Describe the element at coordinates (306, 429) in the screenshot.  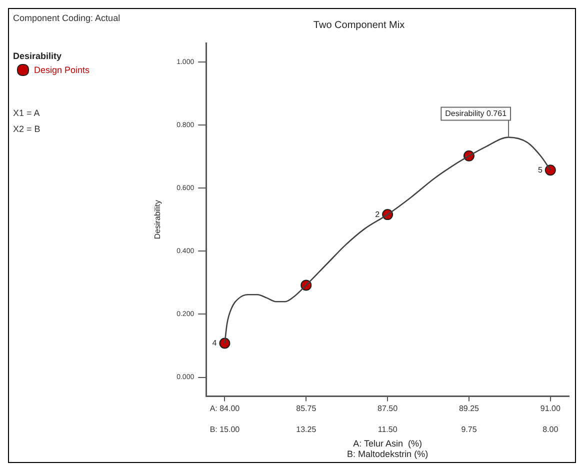
I see `x2-tick-label: 13.25` at that location.